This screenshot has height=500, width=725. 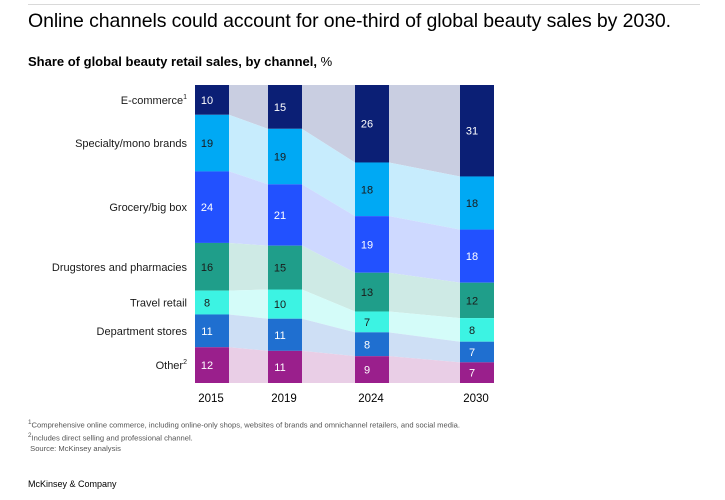 What do you see at coordinates (185, 362) in the screenshot?
I see `channel-footnote-mark: 2` at bounding box center [185, 362].